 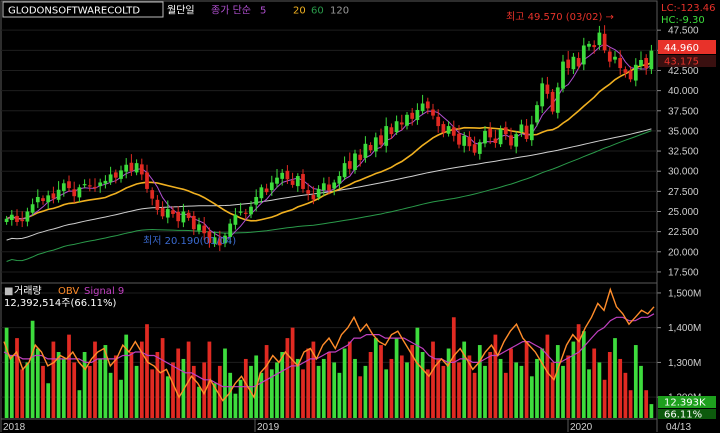 I want to click on price-tick-label: 20.000, so click(x=683, y=252).